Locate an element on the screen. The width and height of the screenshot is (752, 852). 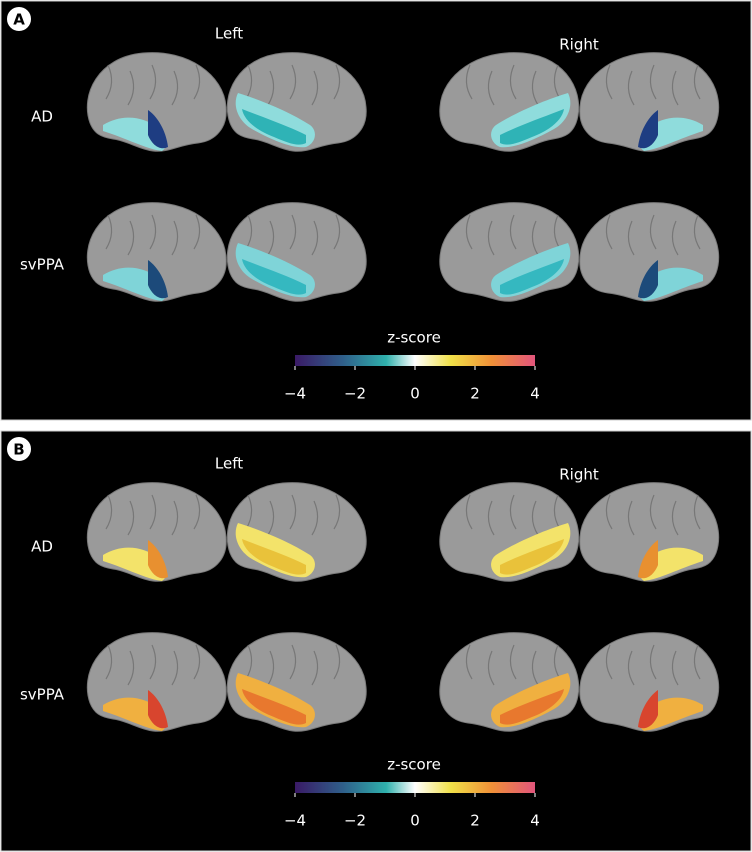
colorbar-tick-label: 4 is located at coordinates (535, 394).